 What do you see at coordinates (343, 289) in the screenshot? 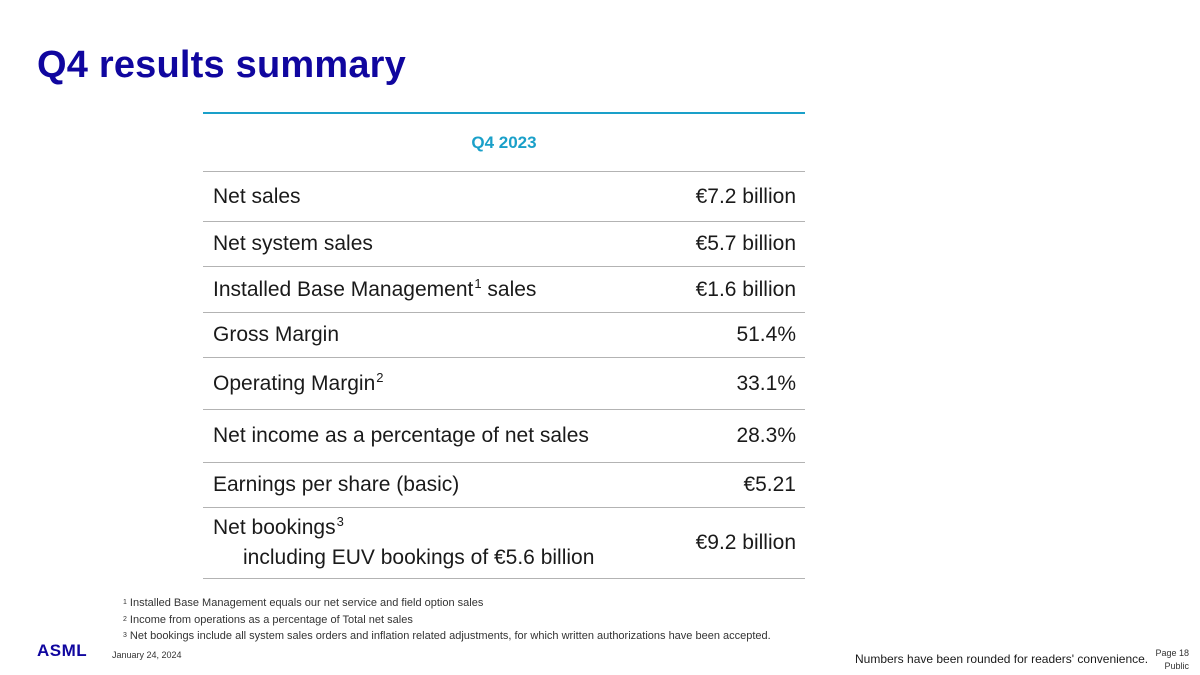
I see `row-label: Installed Base Management` at bounding box center [343, 289].